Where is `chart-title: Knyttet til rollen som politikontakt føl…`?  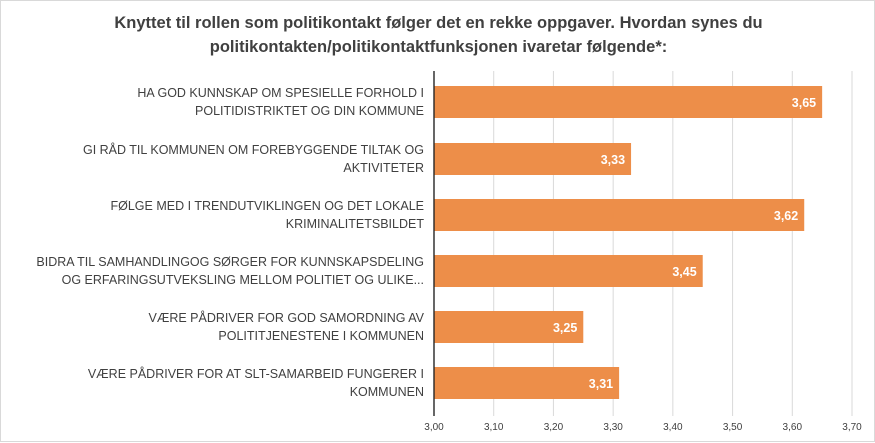
chart-title: Knyttet til rollen som politikontakt føl… is located at coordinates (438, 35).